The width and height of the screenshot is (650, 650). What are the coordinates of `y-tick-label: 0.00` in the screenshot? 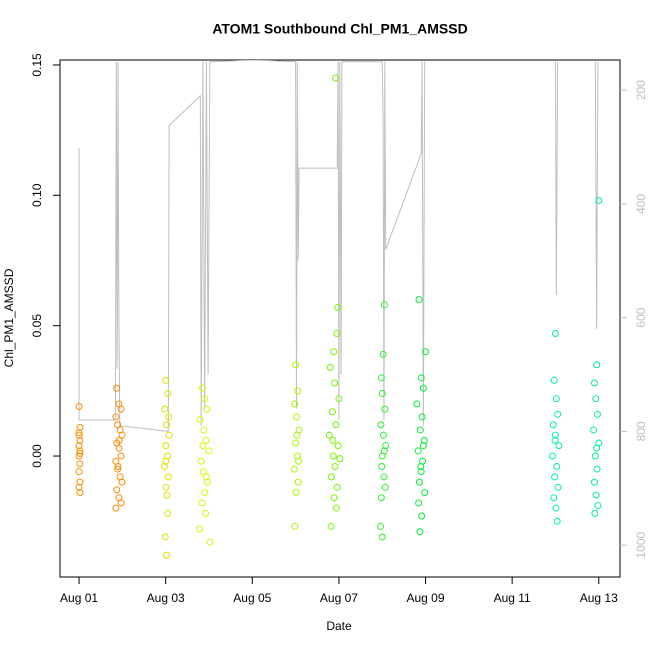 It's located at (37, 456).